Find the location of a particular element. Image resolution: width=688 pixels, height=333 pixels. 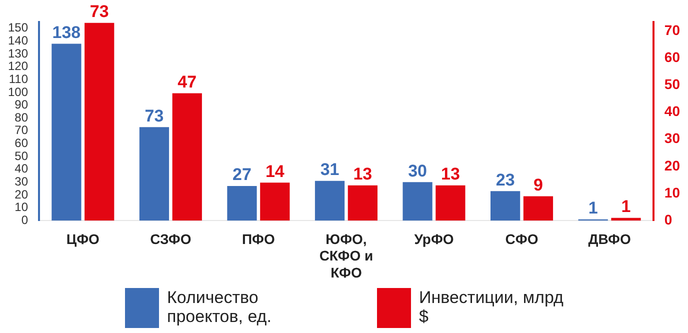

data-label: 30 is located at coordinates (417, 170).